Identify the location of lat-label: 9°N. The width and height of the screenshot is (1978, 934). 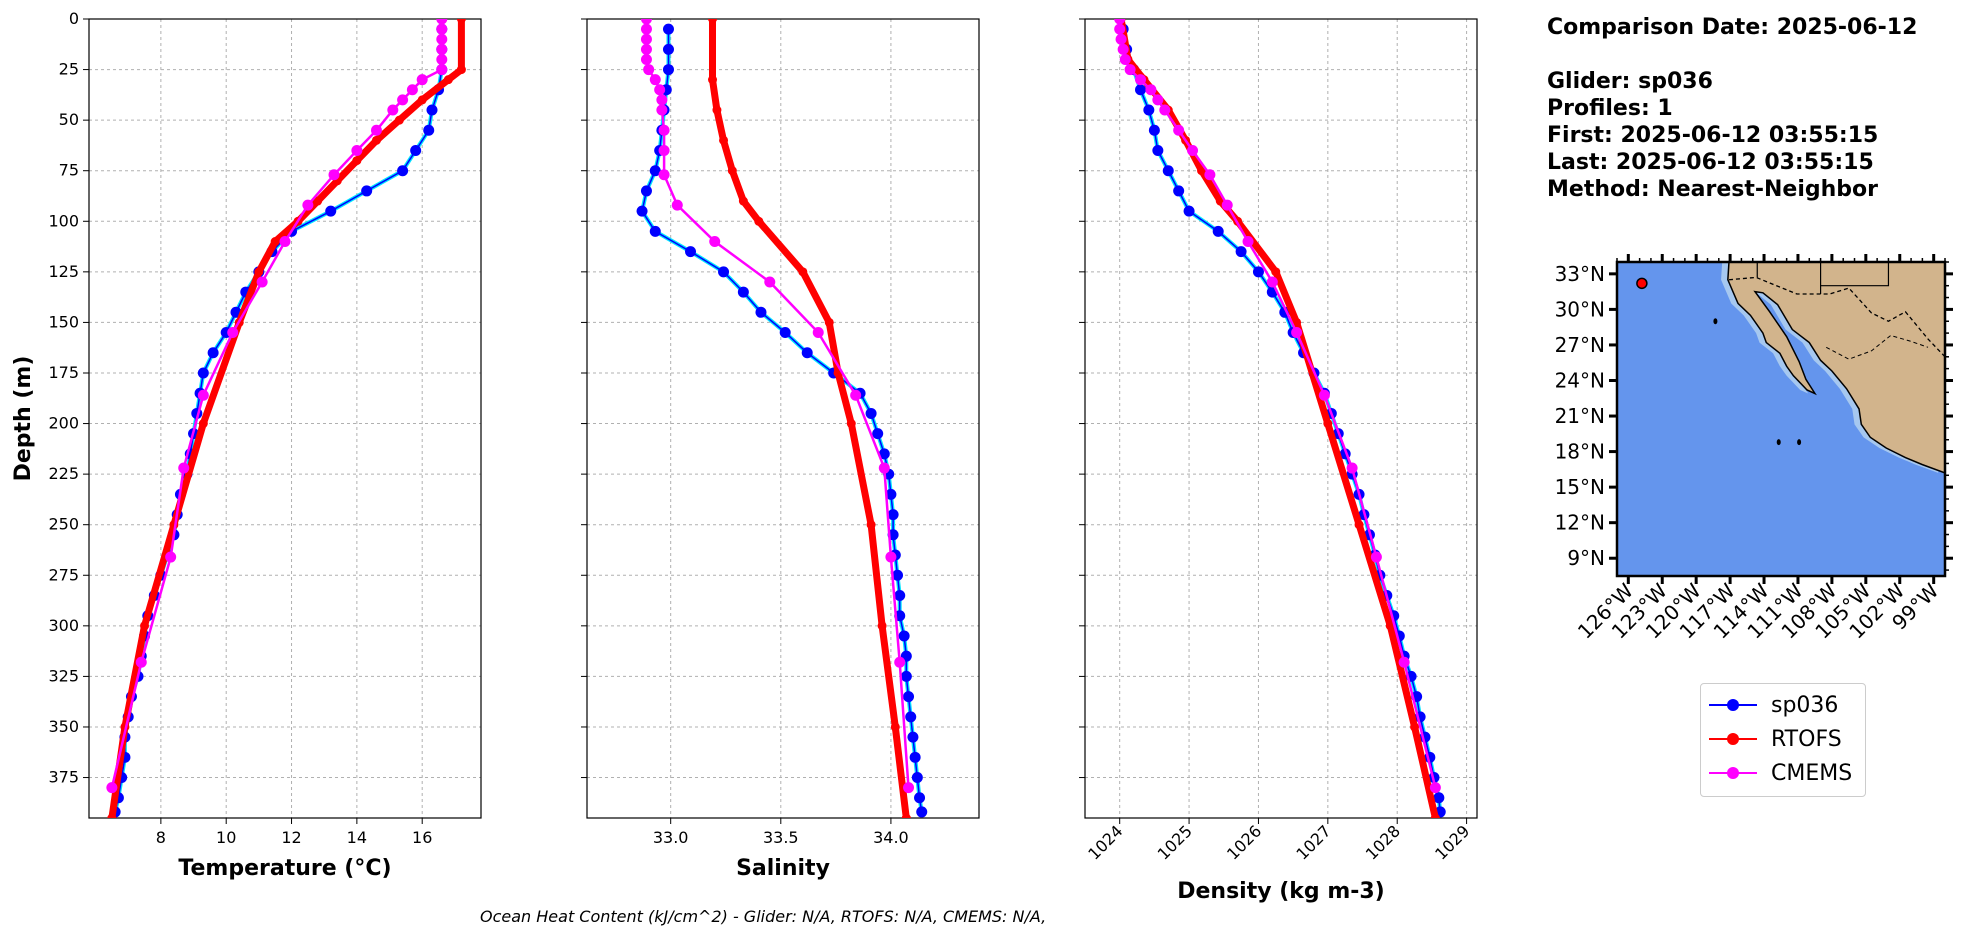
(1586, 558).